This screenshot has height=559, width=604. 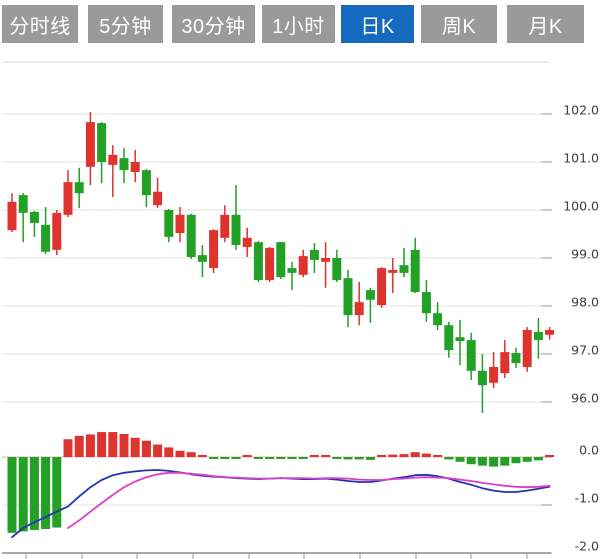 I want to click on macd-lines-layer, so click(x=281, y=504).